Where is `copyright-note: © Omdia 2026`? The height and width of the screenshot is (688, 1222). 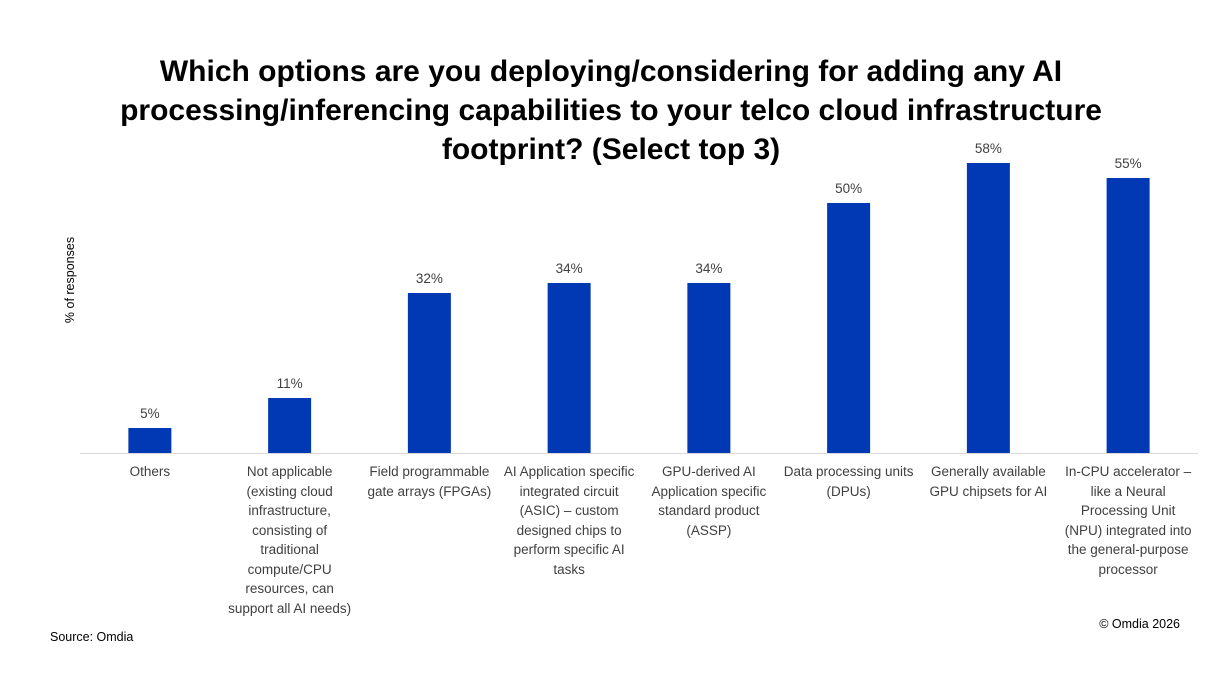
copyright-note: © Omdia 2026 is located at coordinates (1139, 624).